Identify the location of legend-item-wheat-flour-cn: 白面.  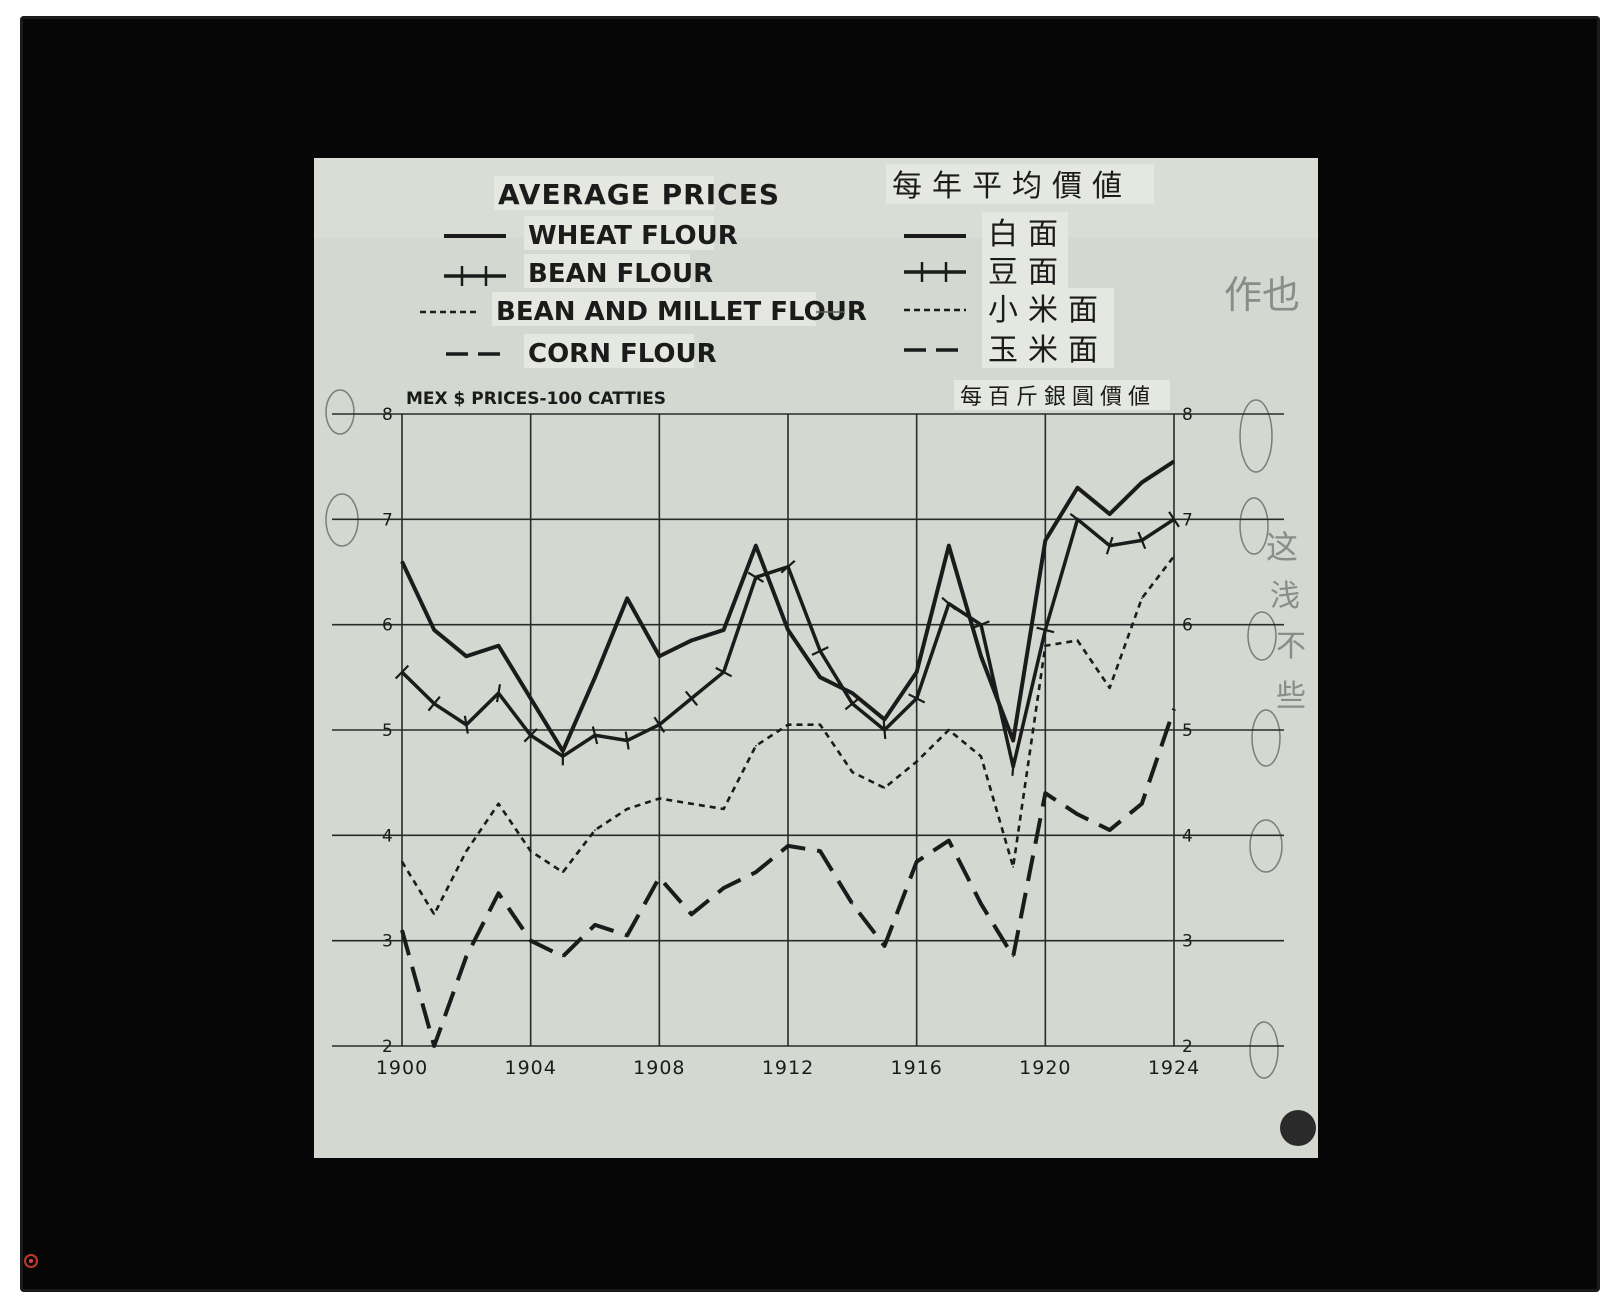
(986, 232).